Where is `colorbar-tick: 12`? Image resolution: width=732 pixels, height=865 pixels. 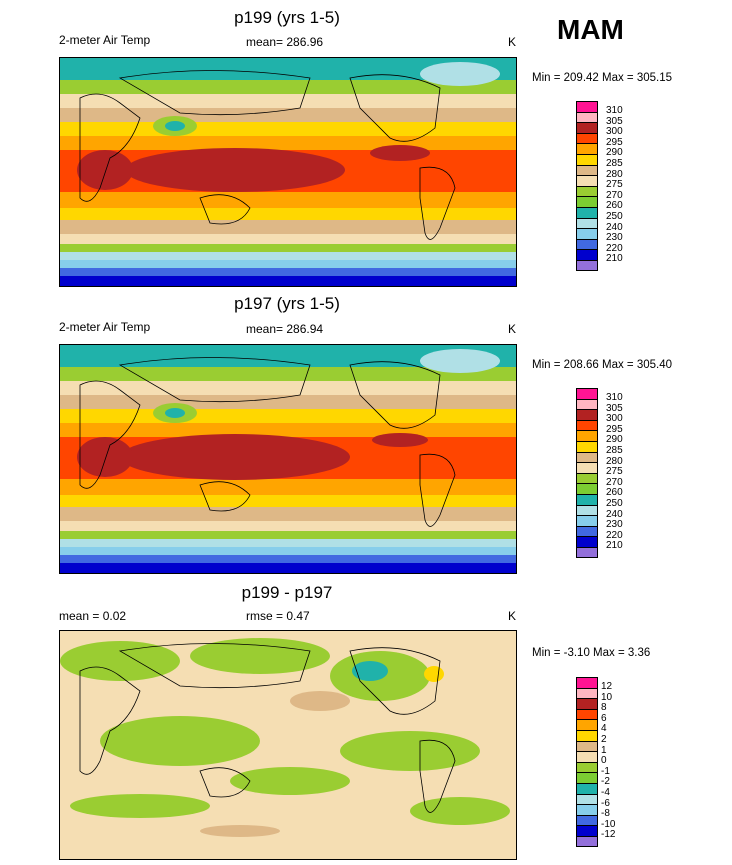
colorbar-tick: 12 is located at coordinates (607, 686).